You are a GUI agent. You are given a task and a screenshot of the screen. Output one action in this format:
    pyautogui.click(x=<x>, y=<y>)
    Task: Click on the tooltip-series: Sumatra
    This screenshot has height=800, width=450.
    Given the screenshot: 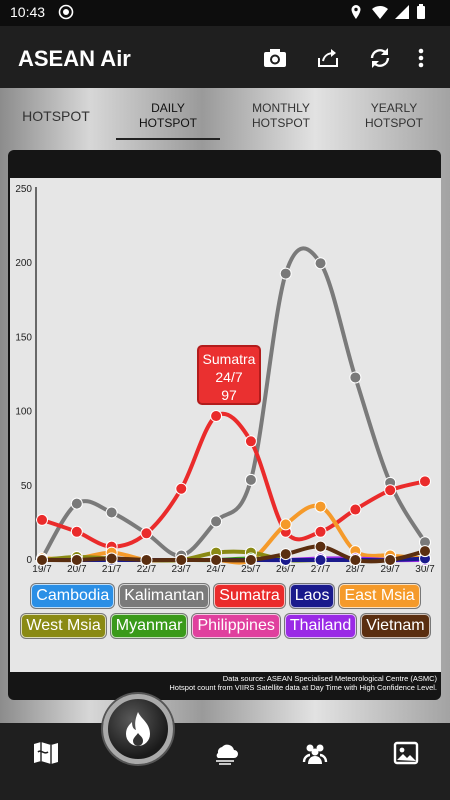 What is the action you would take?
    pyautogui.click(x=229, y=359)
    